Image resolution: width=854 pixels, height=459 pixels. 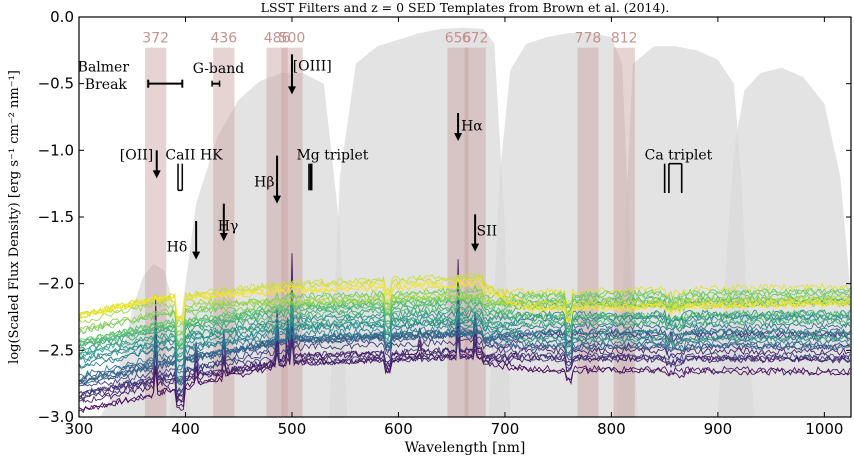 I want to click on band-label-778: 778, so click(x=588, y=38).